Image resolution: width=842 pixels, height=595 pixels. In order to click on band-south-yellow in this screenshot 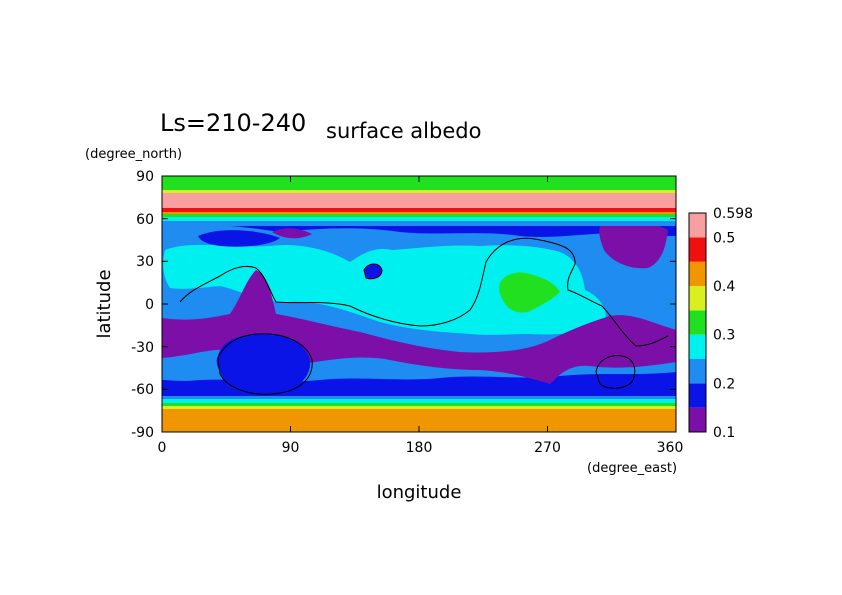, I will do `click(419, 407)`.